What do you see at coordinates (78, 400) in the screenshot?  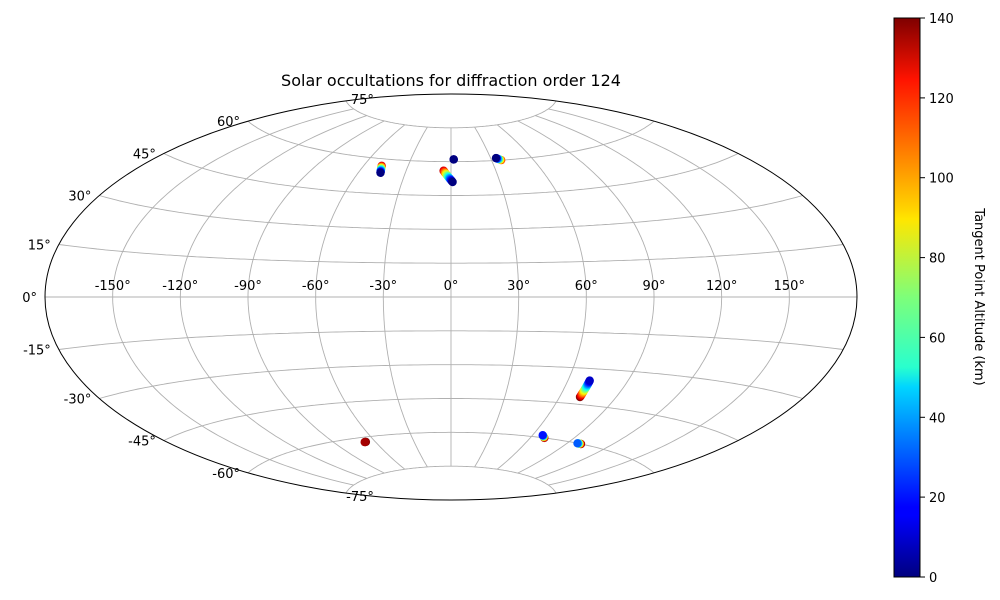 I see `latitude-tick-label: -30°` at bounding box center [78, 400].